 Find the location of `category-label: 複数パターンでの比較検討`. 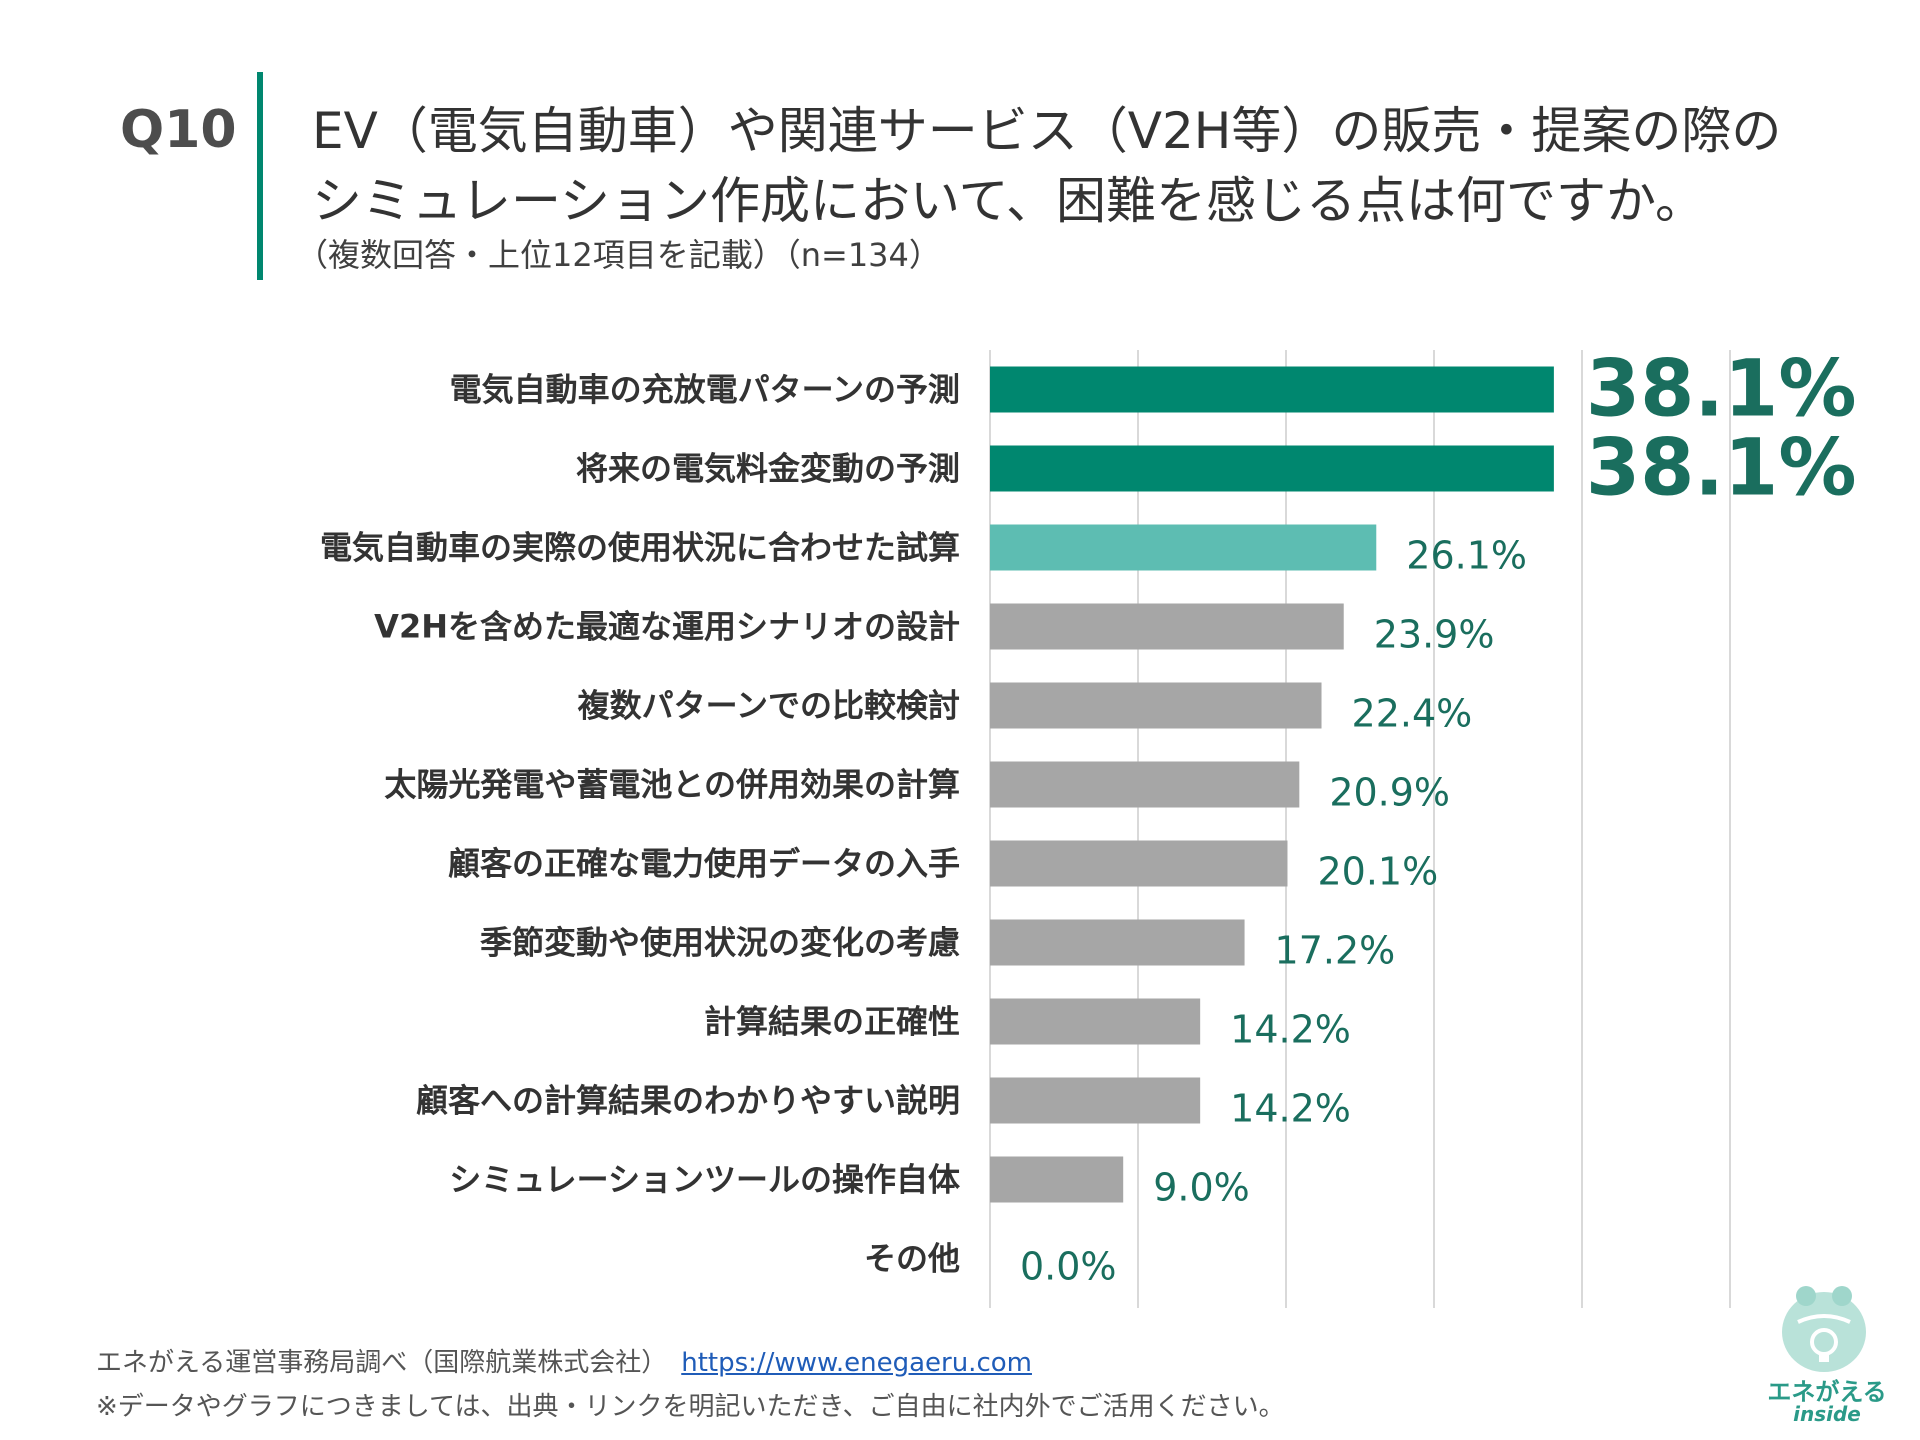

category-label: 複数パターンでの比較検討 is located at coordinates (769, 706).